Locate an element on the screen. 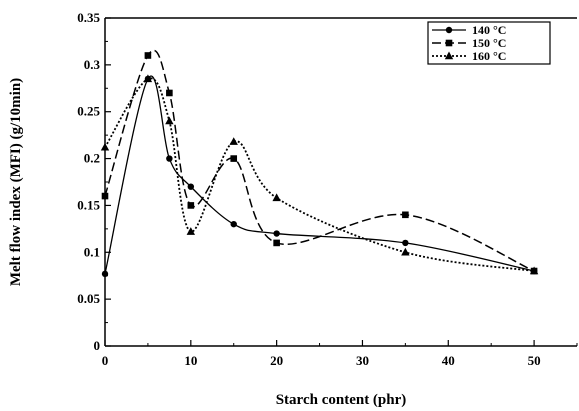 The height and width of the screenshot is (411, 579). legend-label: 140 °C is located at coordinates (489, 30).